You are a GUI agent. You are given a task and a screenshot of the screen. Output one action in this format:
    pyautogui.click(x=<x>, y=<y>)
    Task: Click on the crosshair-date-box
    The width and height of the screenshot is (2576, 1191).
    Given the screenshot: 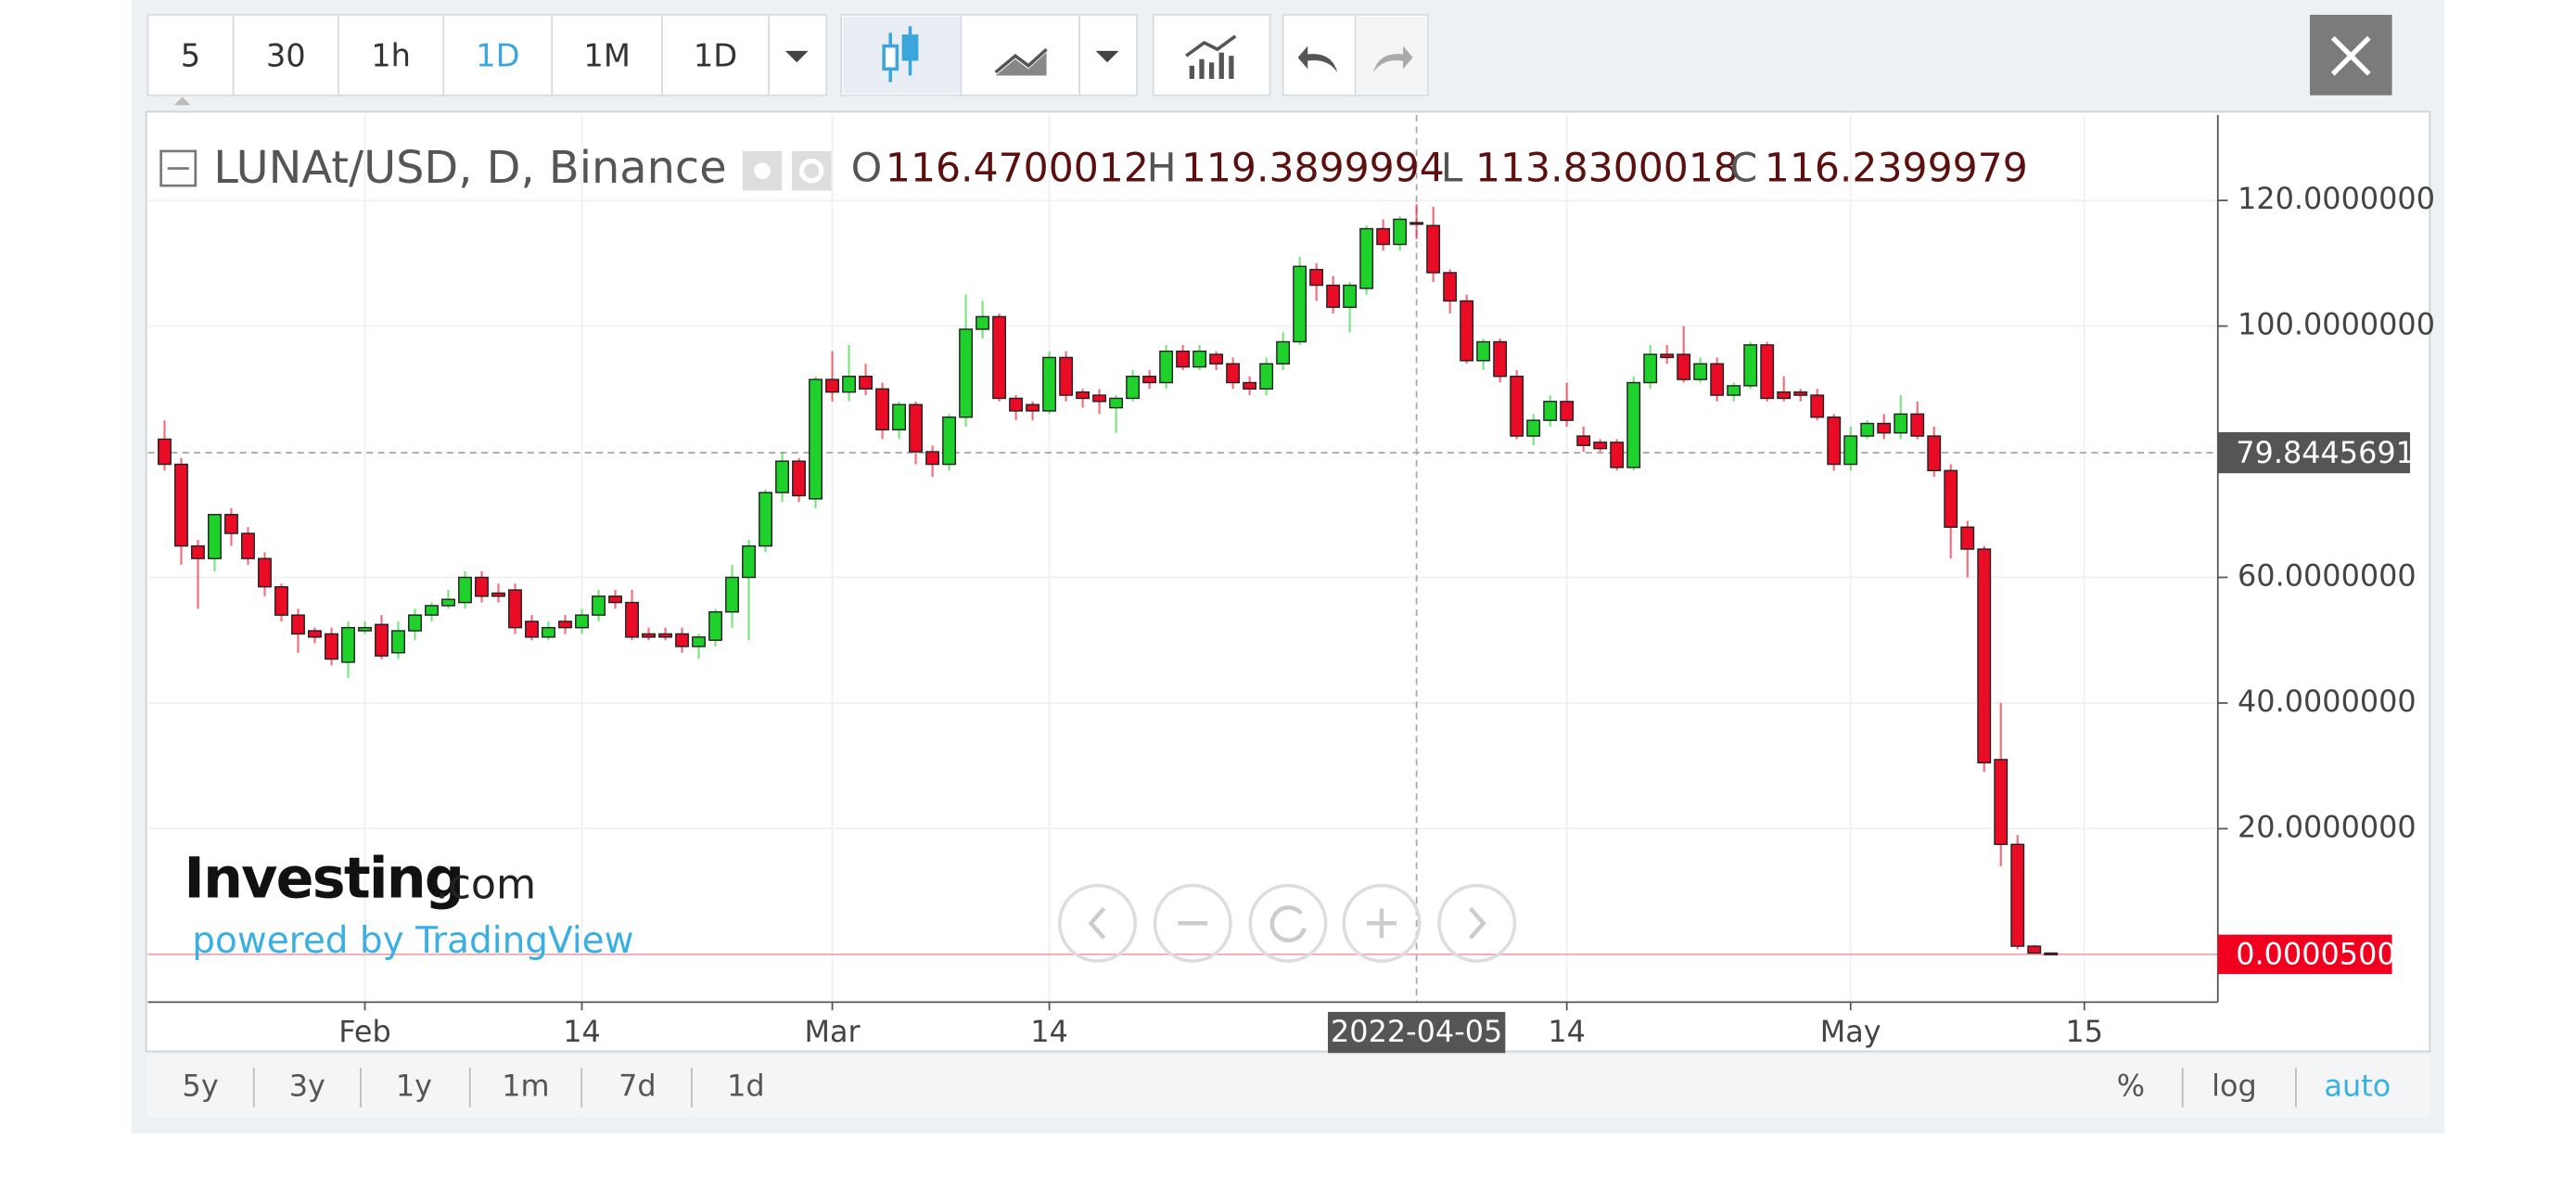 What is the action you would take?
    pyautogui.click(x=1417, y=1032)
    